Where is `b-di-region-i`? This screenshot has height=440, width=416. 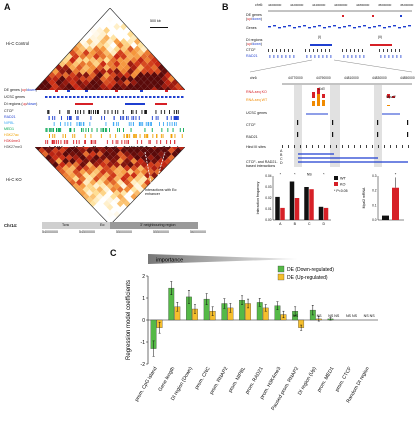
b-di-region-i is located at coordinates (321, 45).